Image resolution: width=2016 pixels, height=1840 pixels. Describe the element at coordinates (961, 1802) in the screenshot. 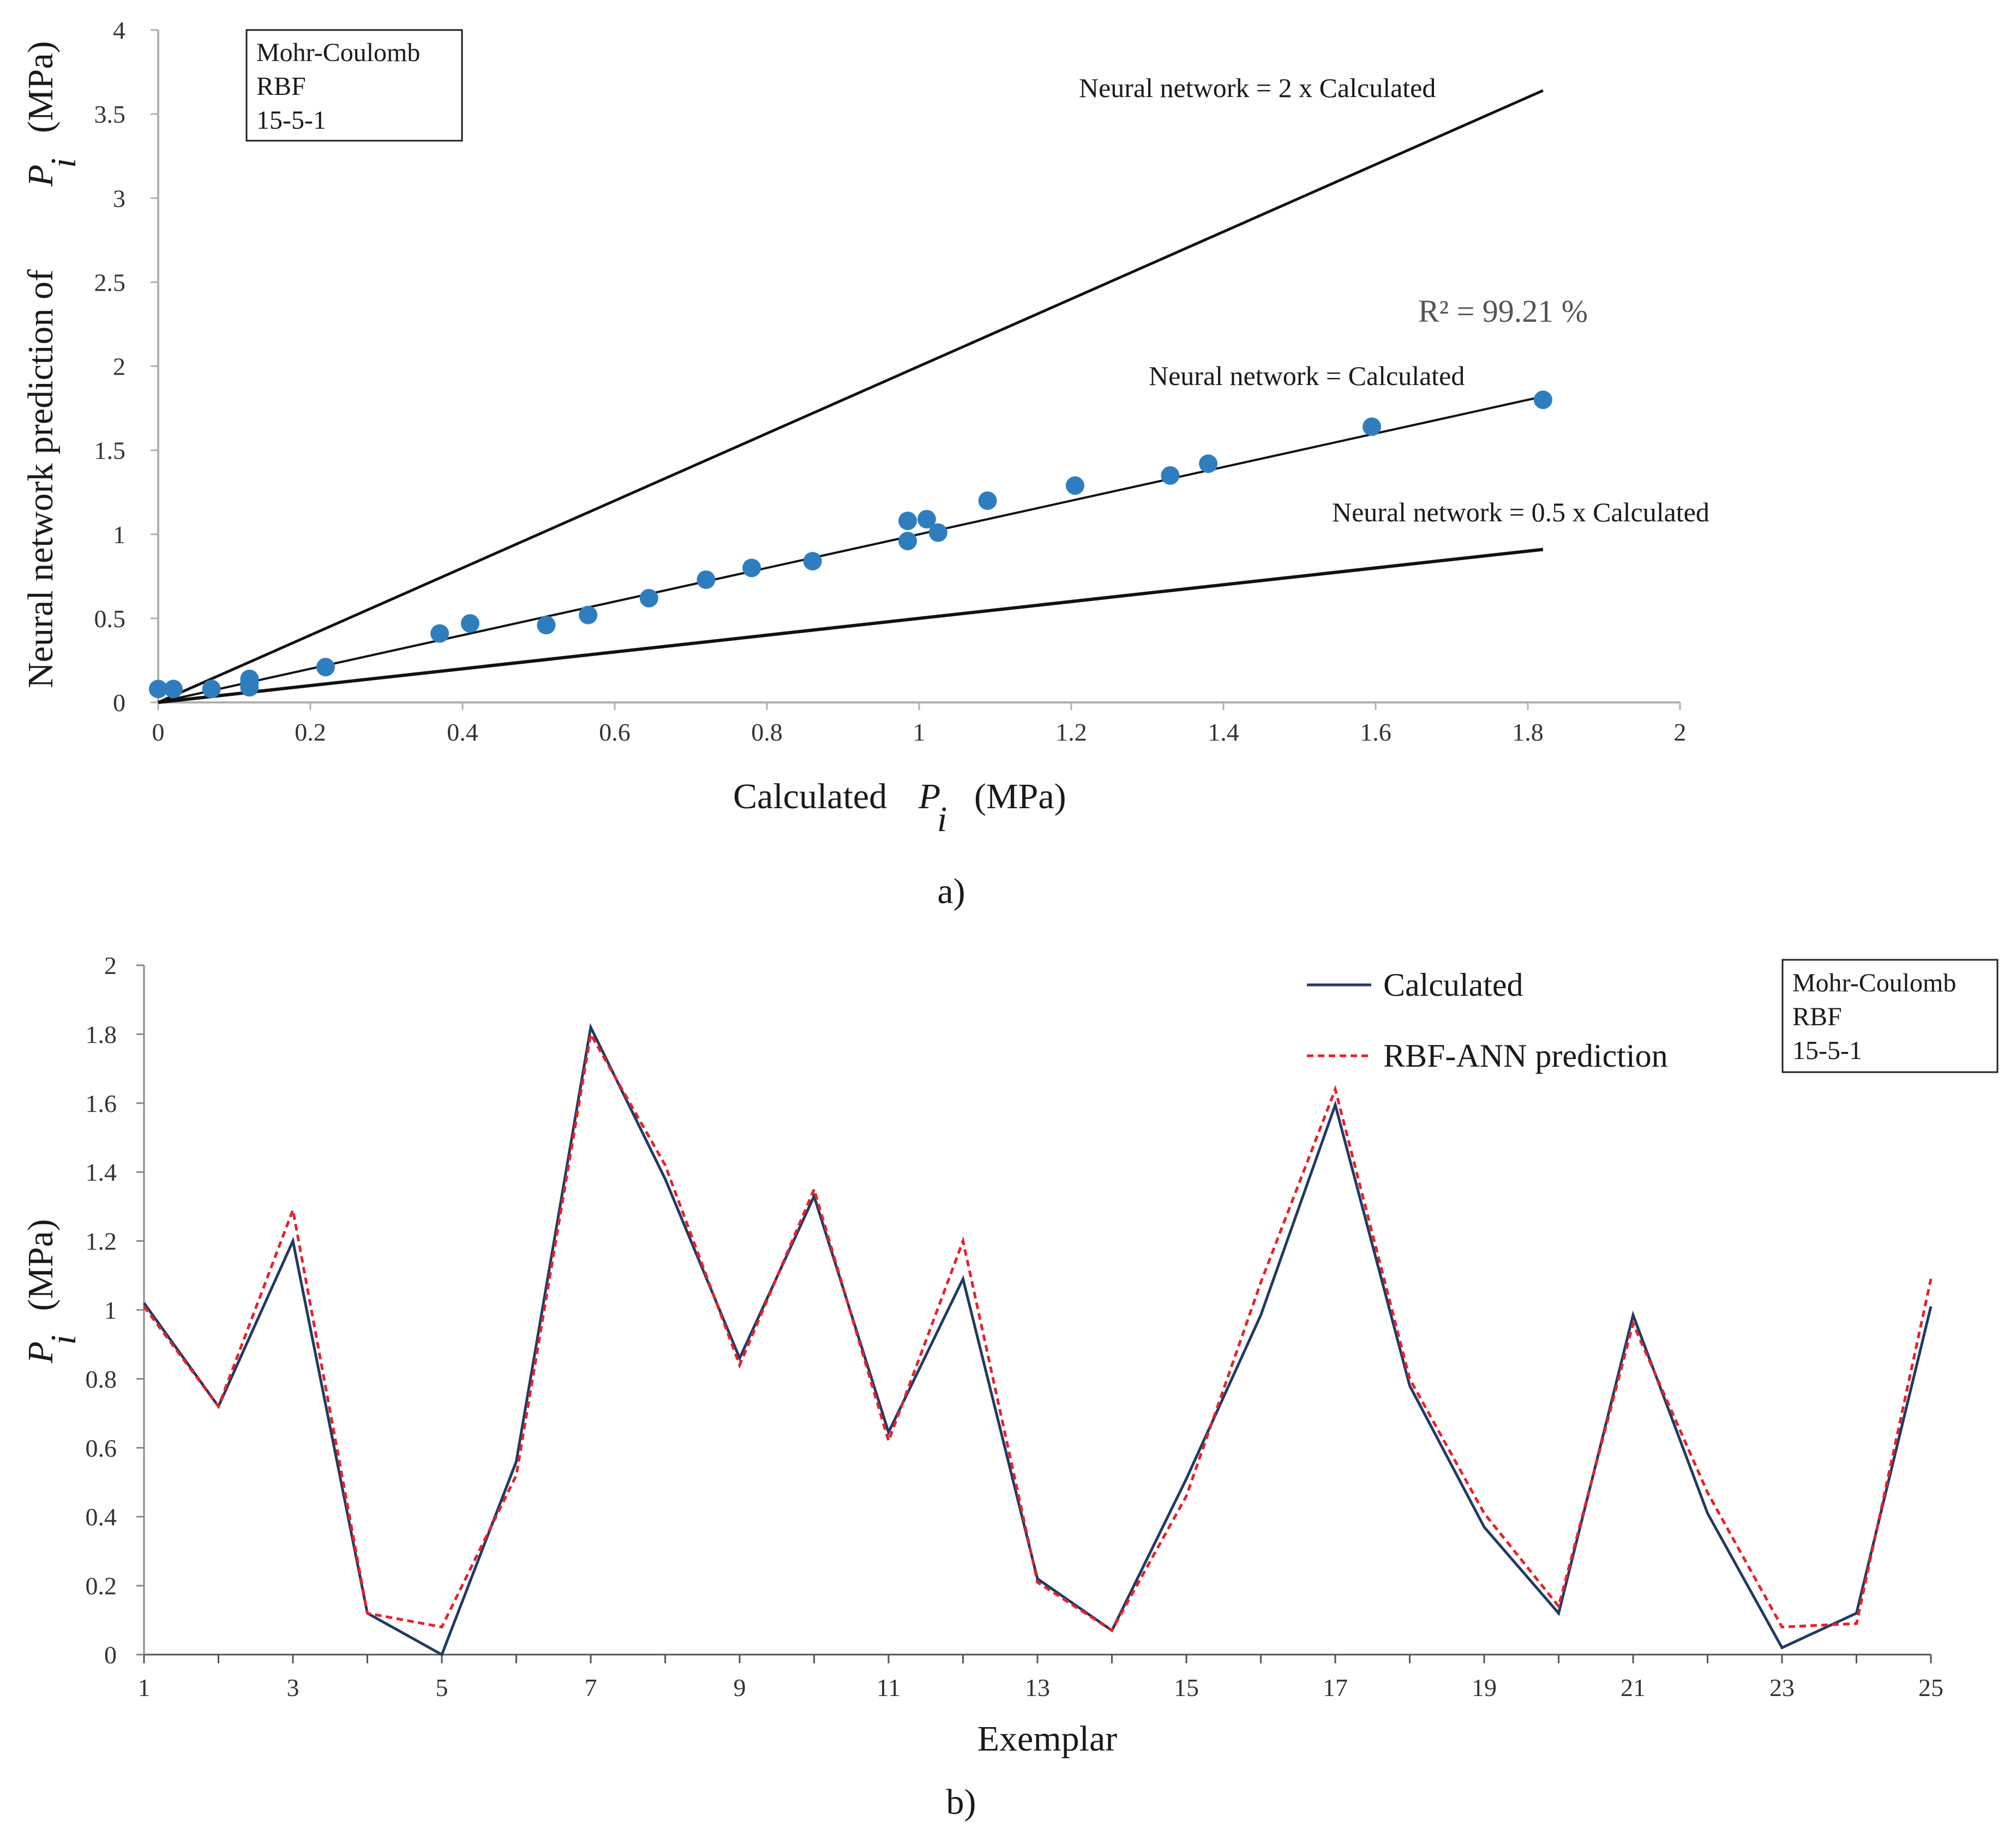

I see `panel-b-label: b)` at that location.